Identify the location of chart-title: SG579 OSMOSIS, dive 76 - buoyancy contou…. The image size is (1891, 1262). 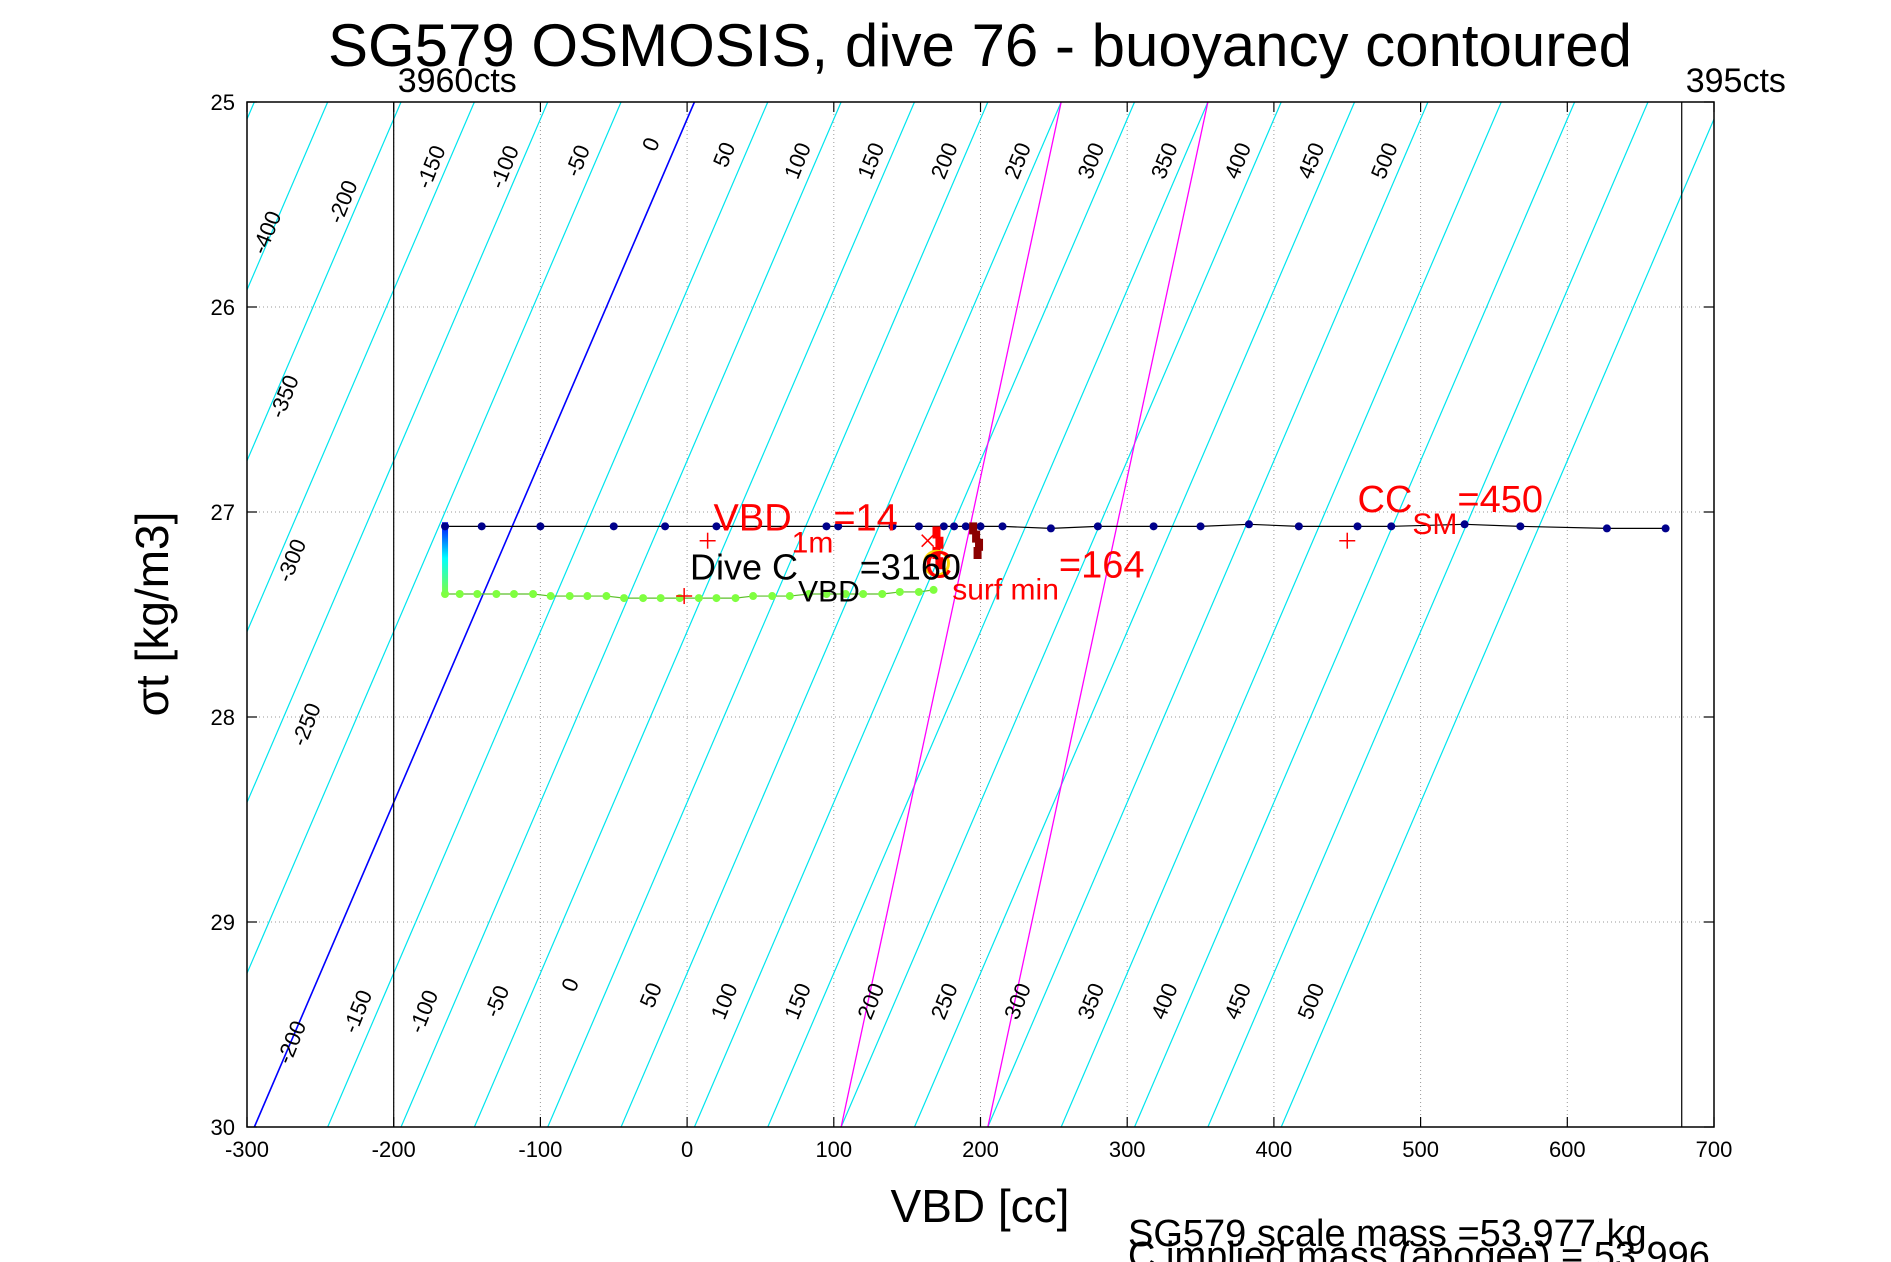
(980, 45).